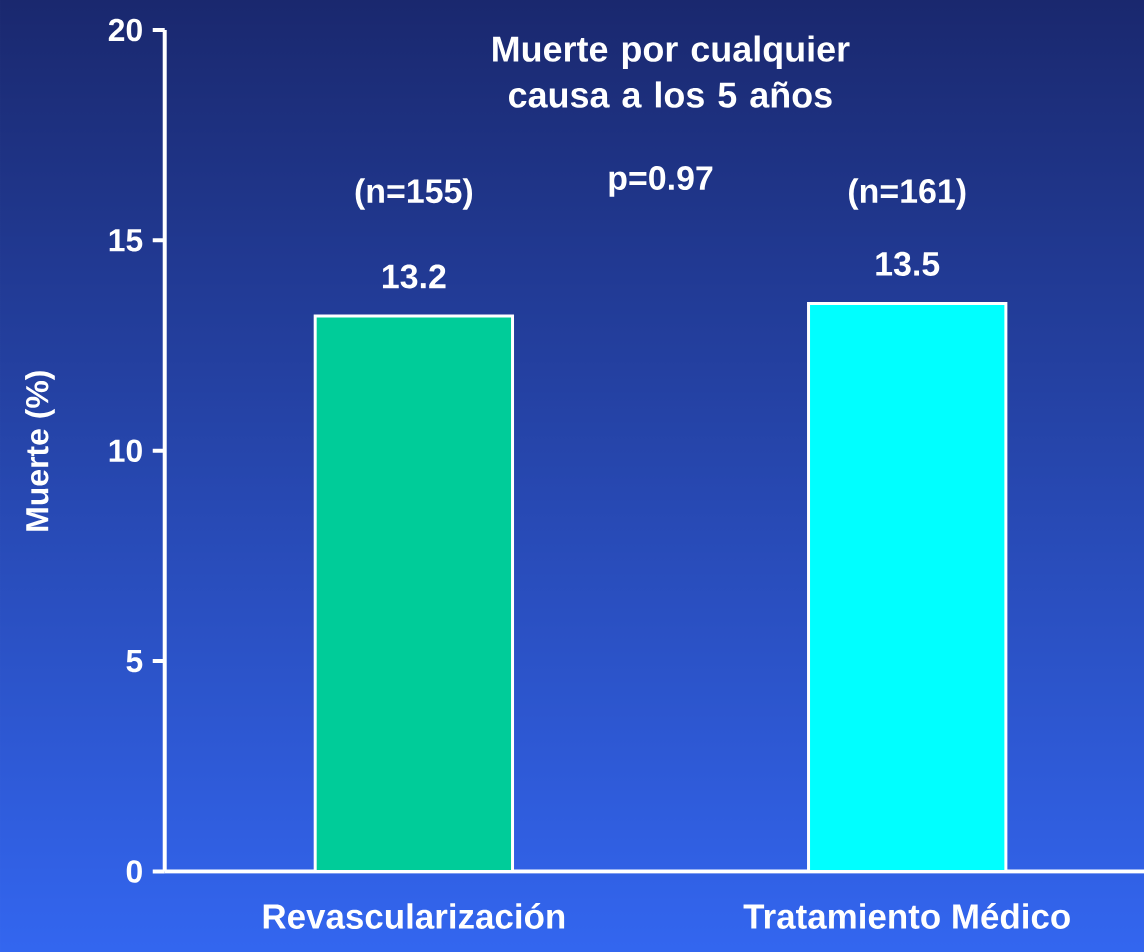 The image size is (1146, 952). I want to click on x-tick-label: Revascularización, so click(414, 915).